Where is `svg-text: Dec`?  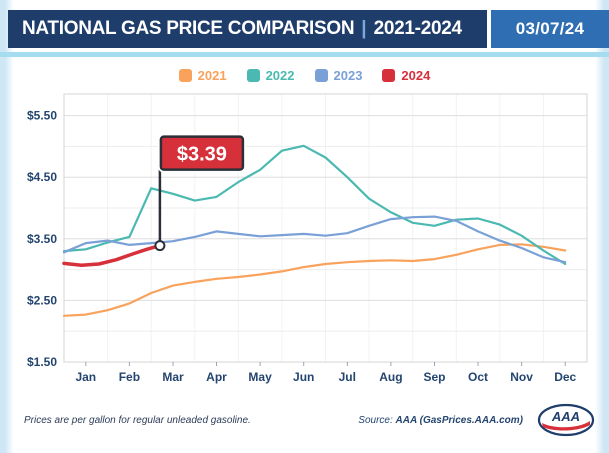
svg-text: Dec is located at coordinates (565, 377).